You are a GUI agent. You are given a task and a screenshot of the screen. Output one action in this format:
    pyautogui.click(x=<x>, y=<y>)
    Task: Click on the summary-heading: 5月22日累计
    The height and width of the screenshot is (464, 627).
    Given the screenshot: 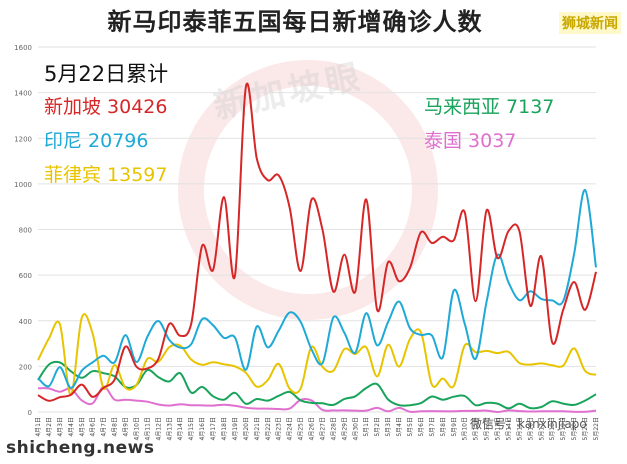 What is the action you would take?
    pyautogui.click(x=106, y=74)
    